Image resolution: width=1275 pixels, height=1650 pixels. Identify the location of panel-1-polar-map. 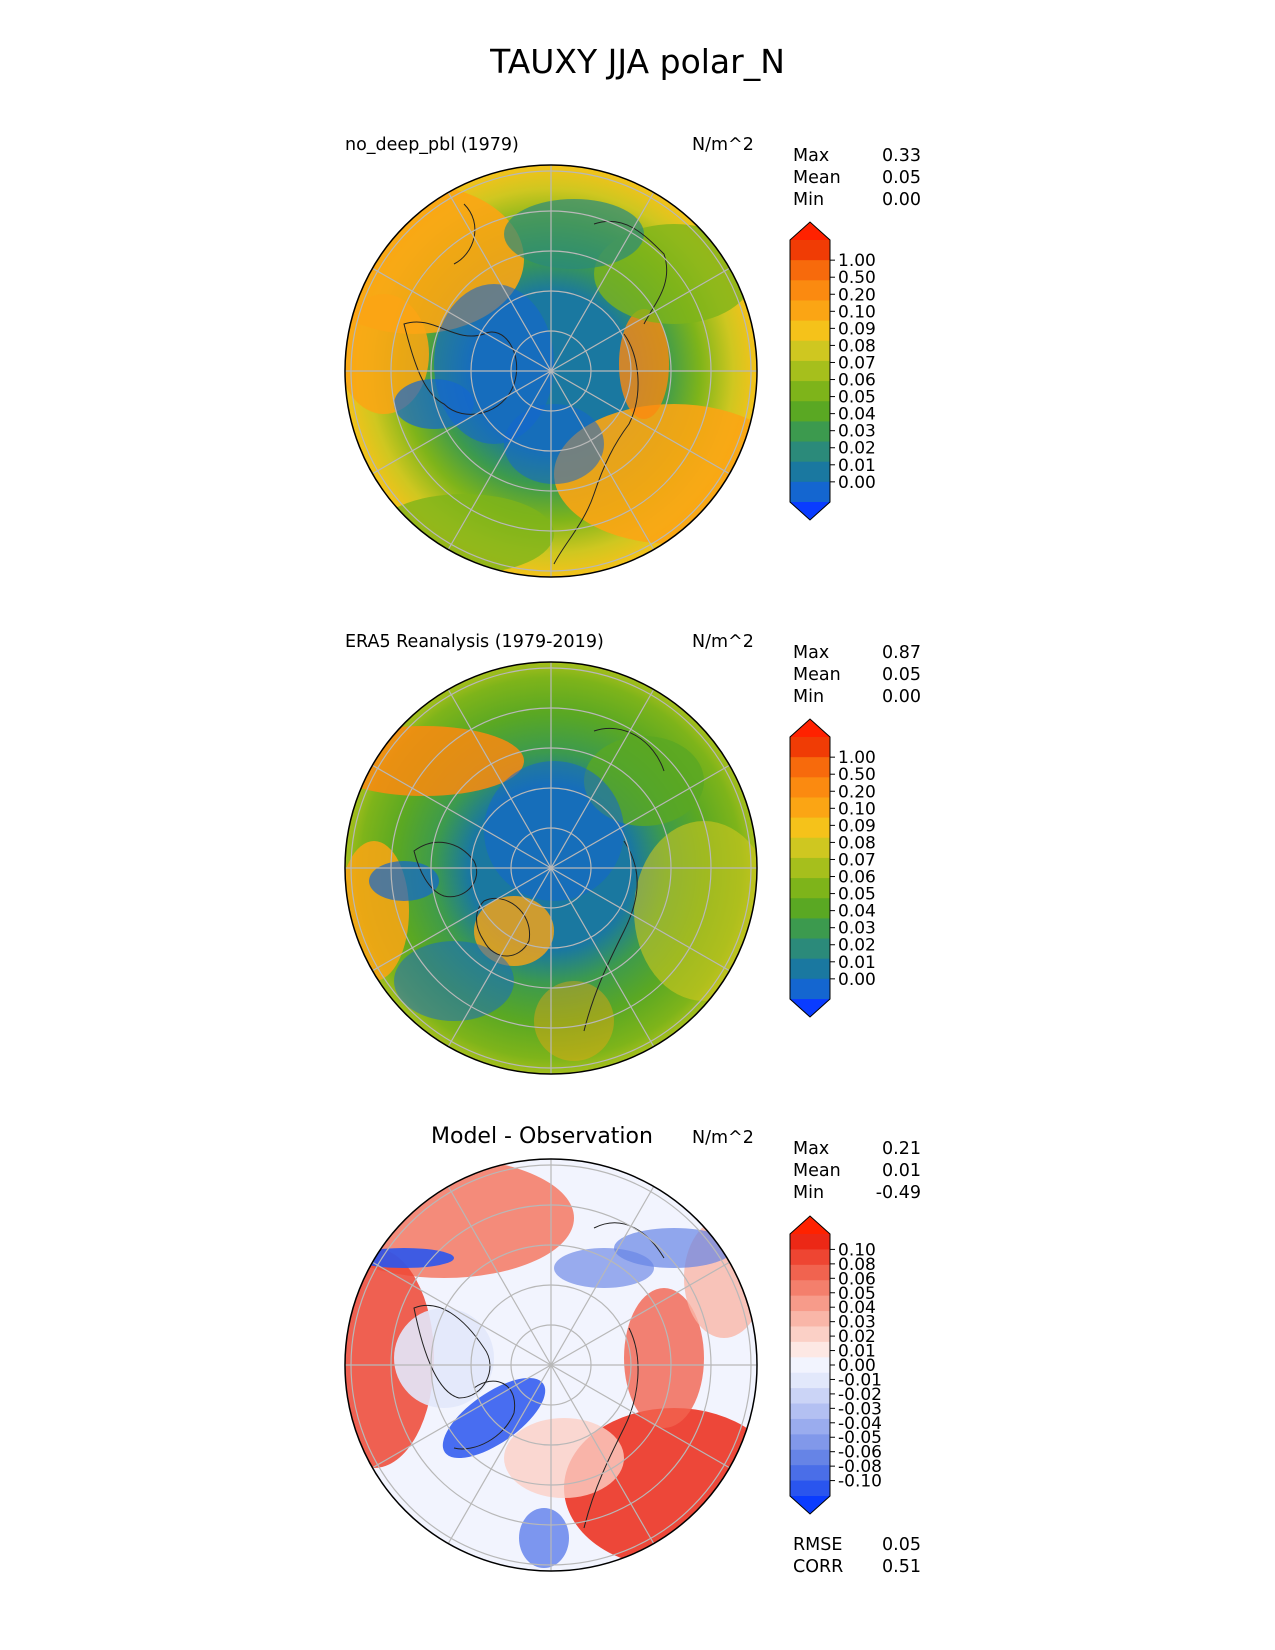
(551, 371).